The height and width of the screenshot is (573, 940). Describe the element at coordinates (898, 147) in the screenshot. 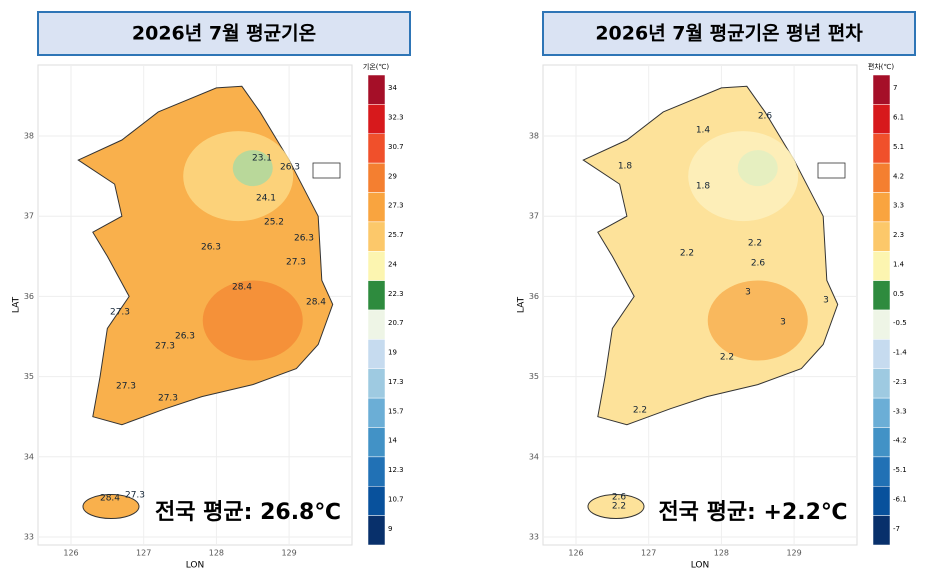

I see `legend-label: 5.1` at that location.